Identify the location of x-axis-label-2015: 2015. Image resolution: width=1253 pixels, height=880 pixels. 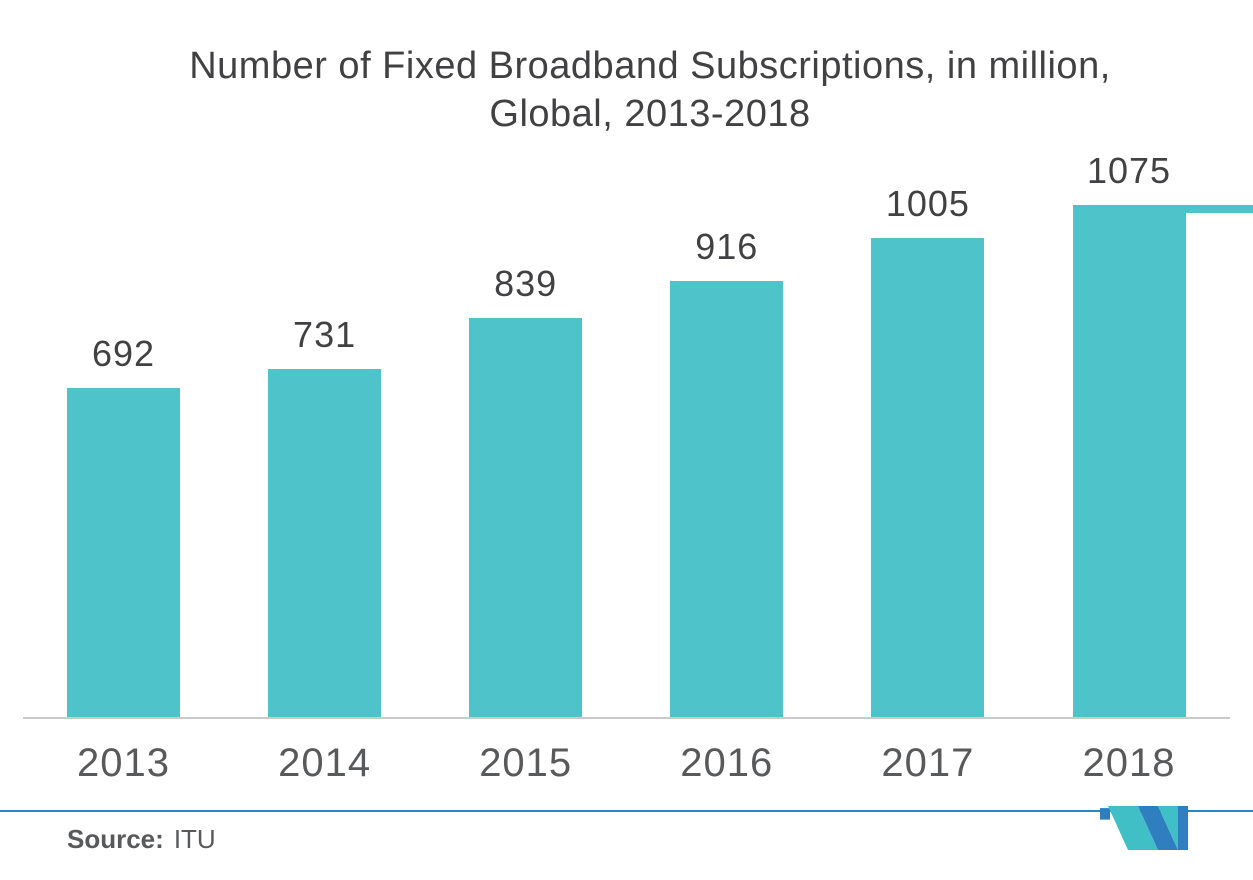
(526, 763).